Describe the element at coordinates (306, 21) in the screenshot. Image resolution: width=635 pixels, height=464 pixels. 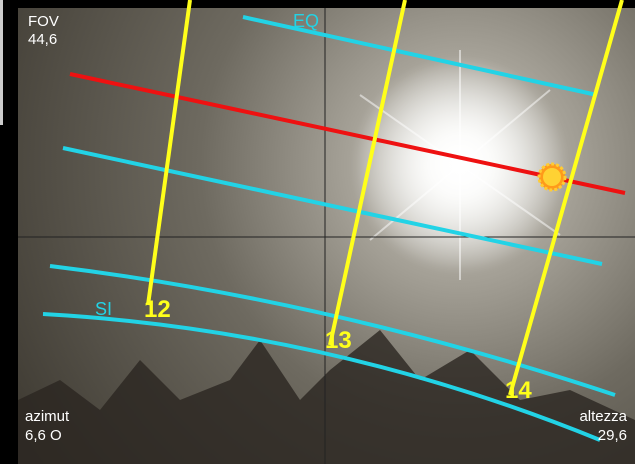
I see `equator-label: EQ` at that location.